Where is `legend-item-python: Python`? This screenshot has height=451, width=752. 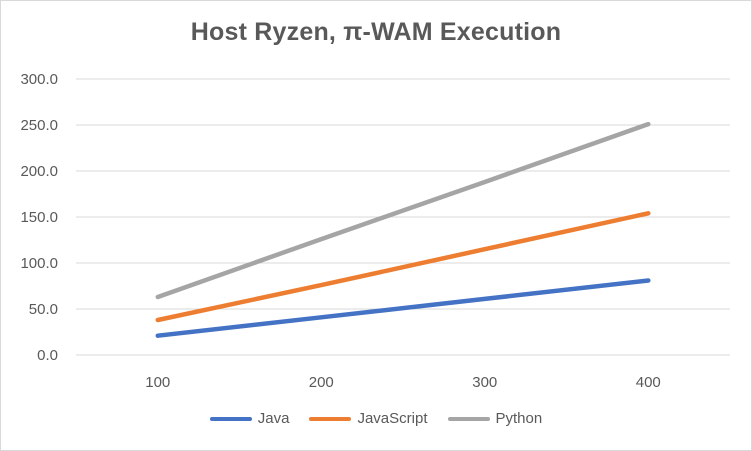 legend-item-python: Python is located at coordinates (495, 418).